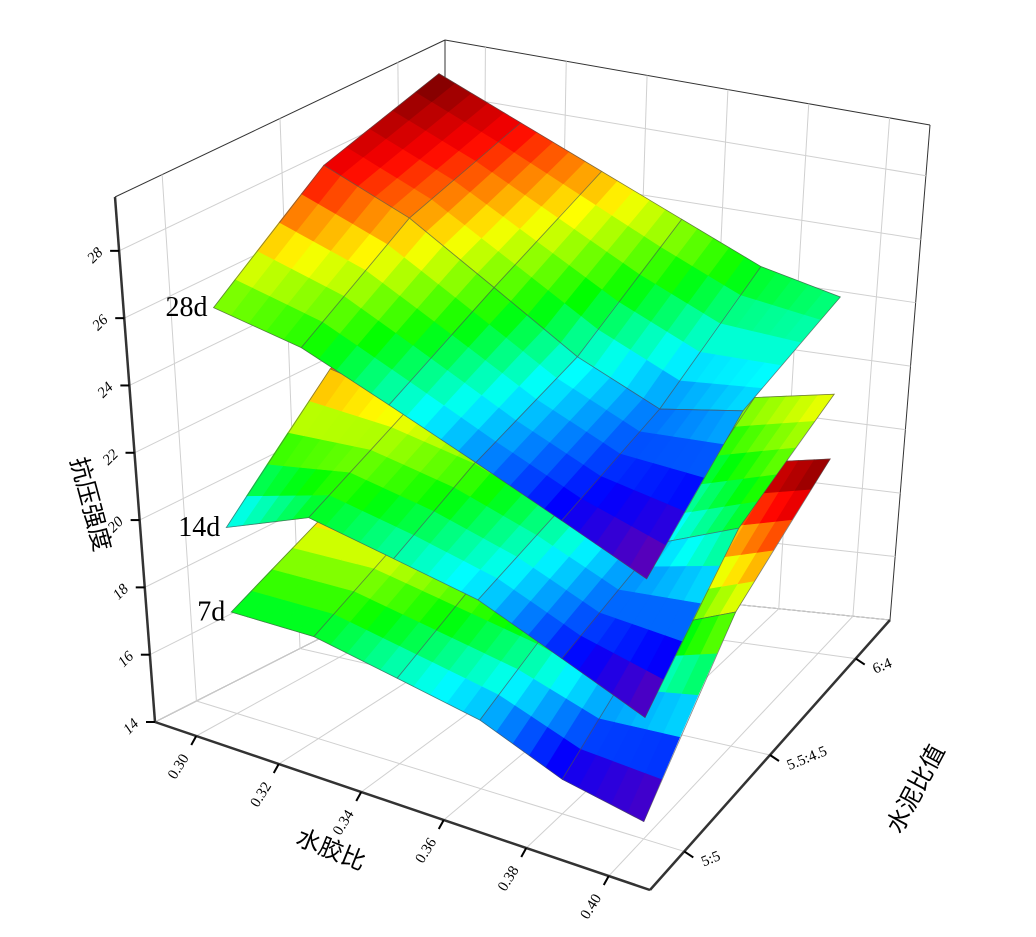 The width and height of the screenshot is (1036, 937). What do you see at coordinates (89, 505) in the screenshot?
I see `z-axis-title: 抗压强度` at bounding box center [89, 505].